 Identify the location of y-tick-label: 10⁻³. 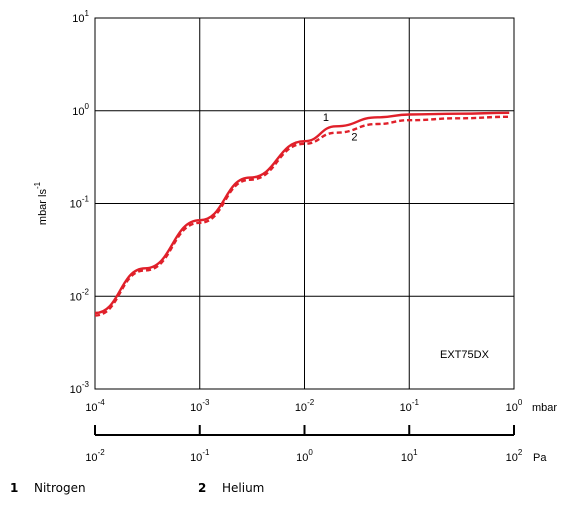
(80, 388).